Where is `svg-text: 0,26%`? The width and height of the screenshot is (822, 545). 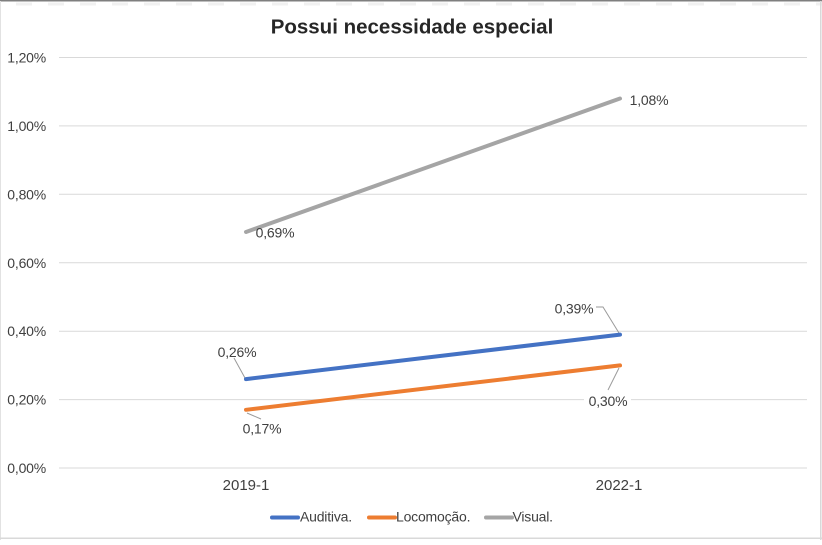
svg-text: 0,26% is located at coordinates (237, 352).